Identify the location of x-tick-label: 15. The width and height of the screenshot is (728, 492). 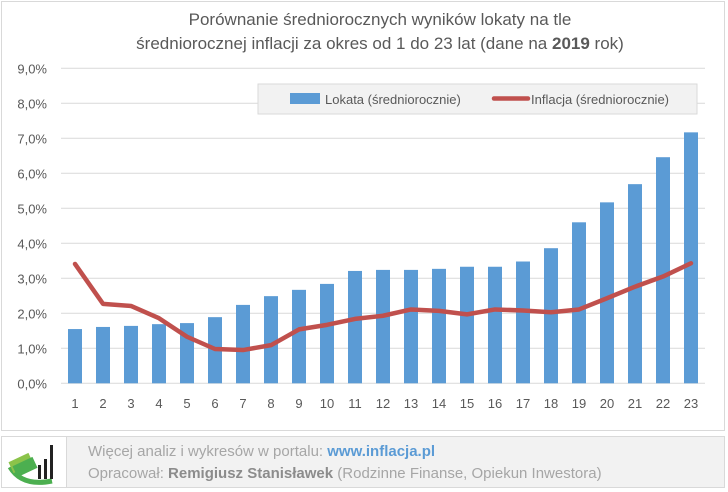
(467, 403).